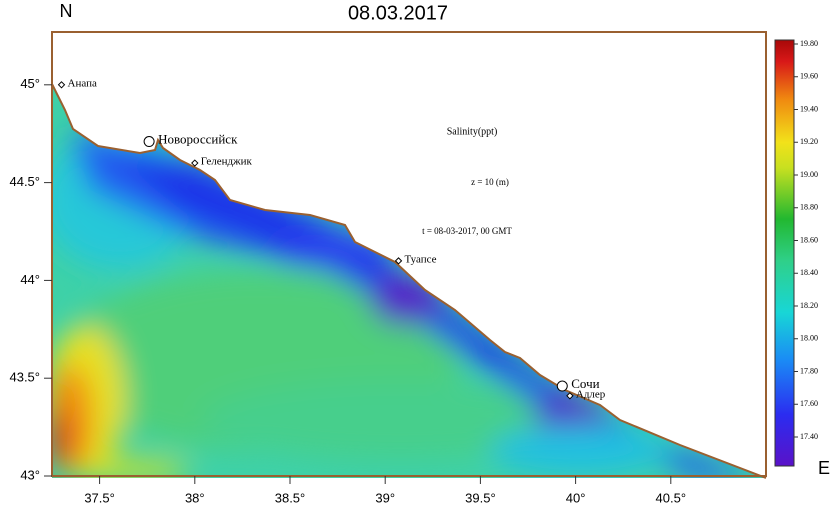 This screenshot has height=514, width=833. I want to click on colorbar-label: 19.20, so click(809, 141).